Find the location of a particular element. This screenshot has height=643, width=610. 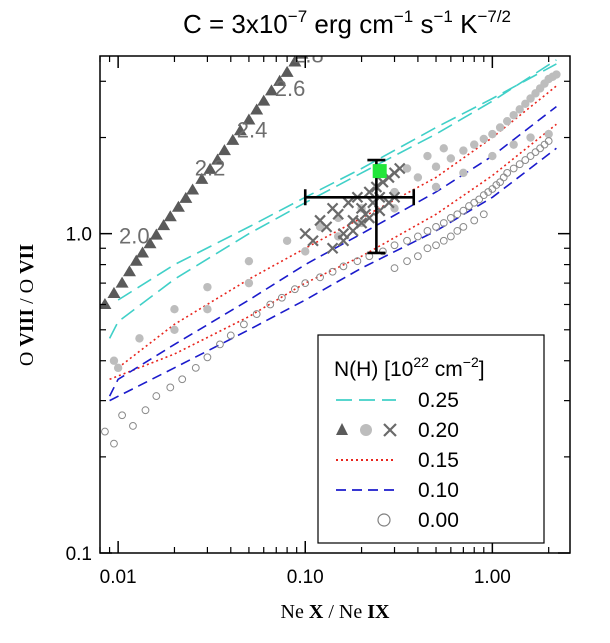

x-axis-title: Ne X / Ne IX is located at coordinates (335, 612).